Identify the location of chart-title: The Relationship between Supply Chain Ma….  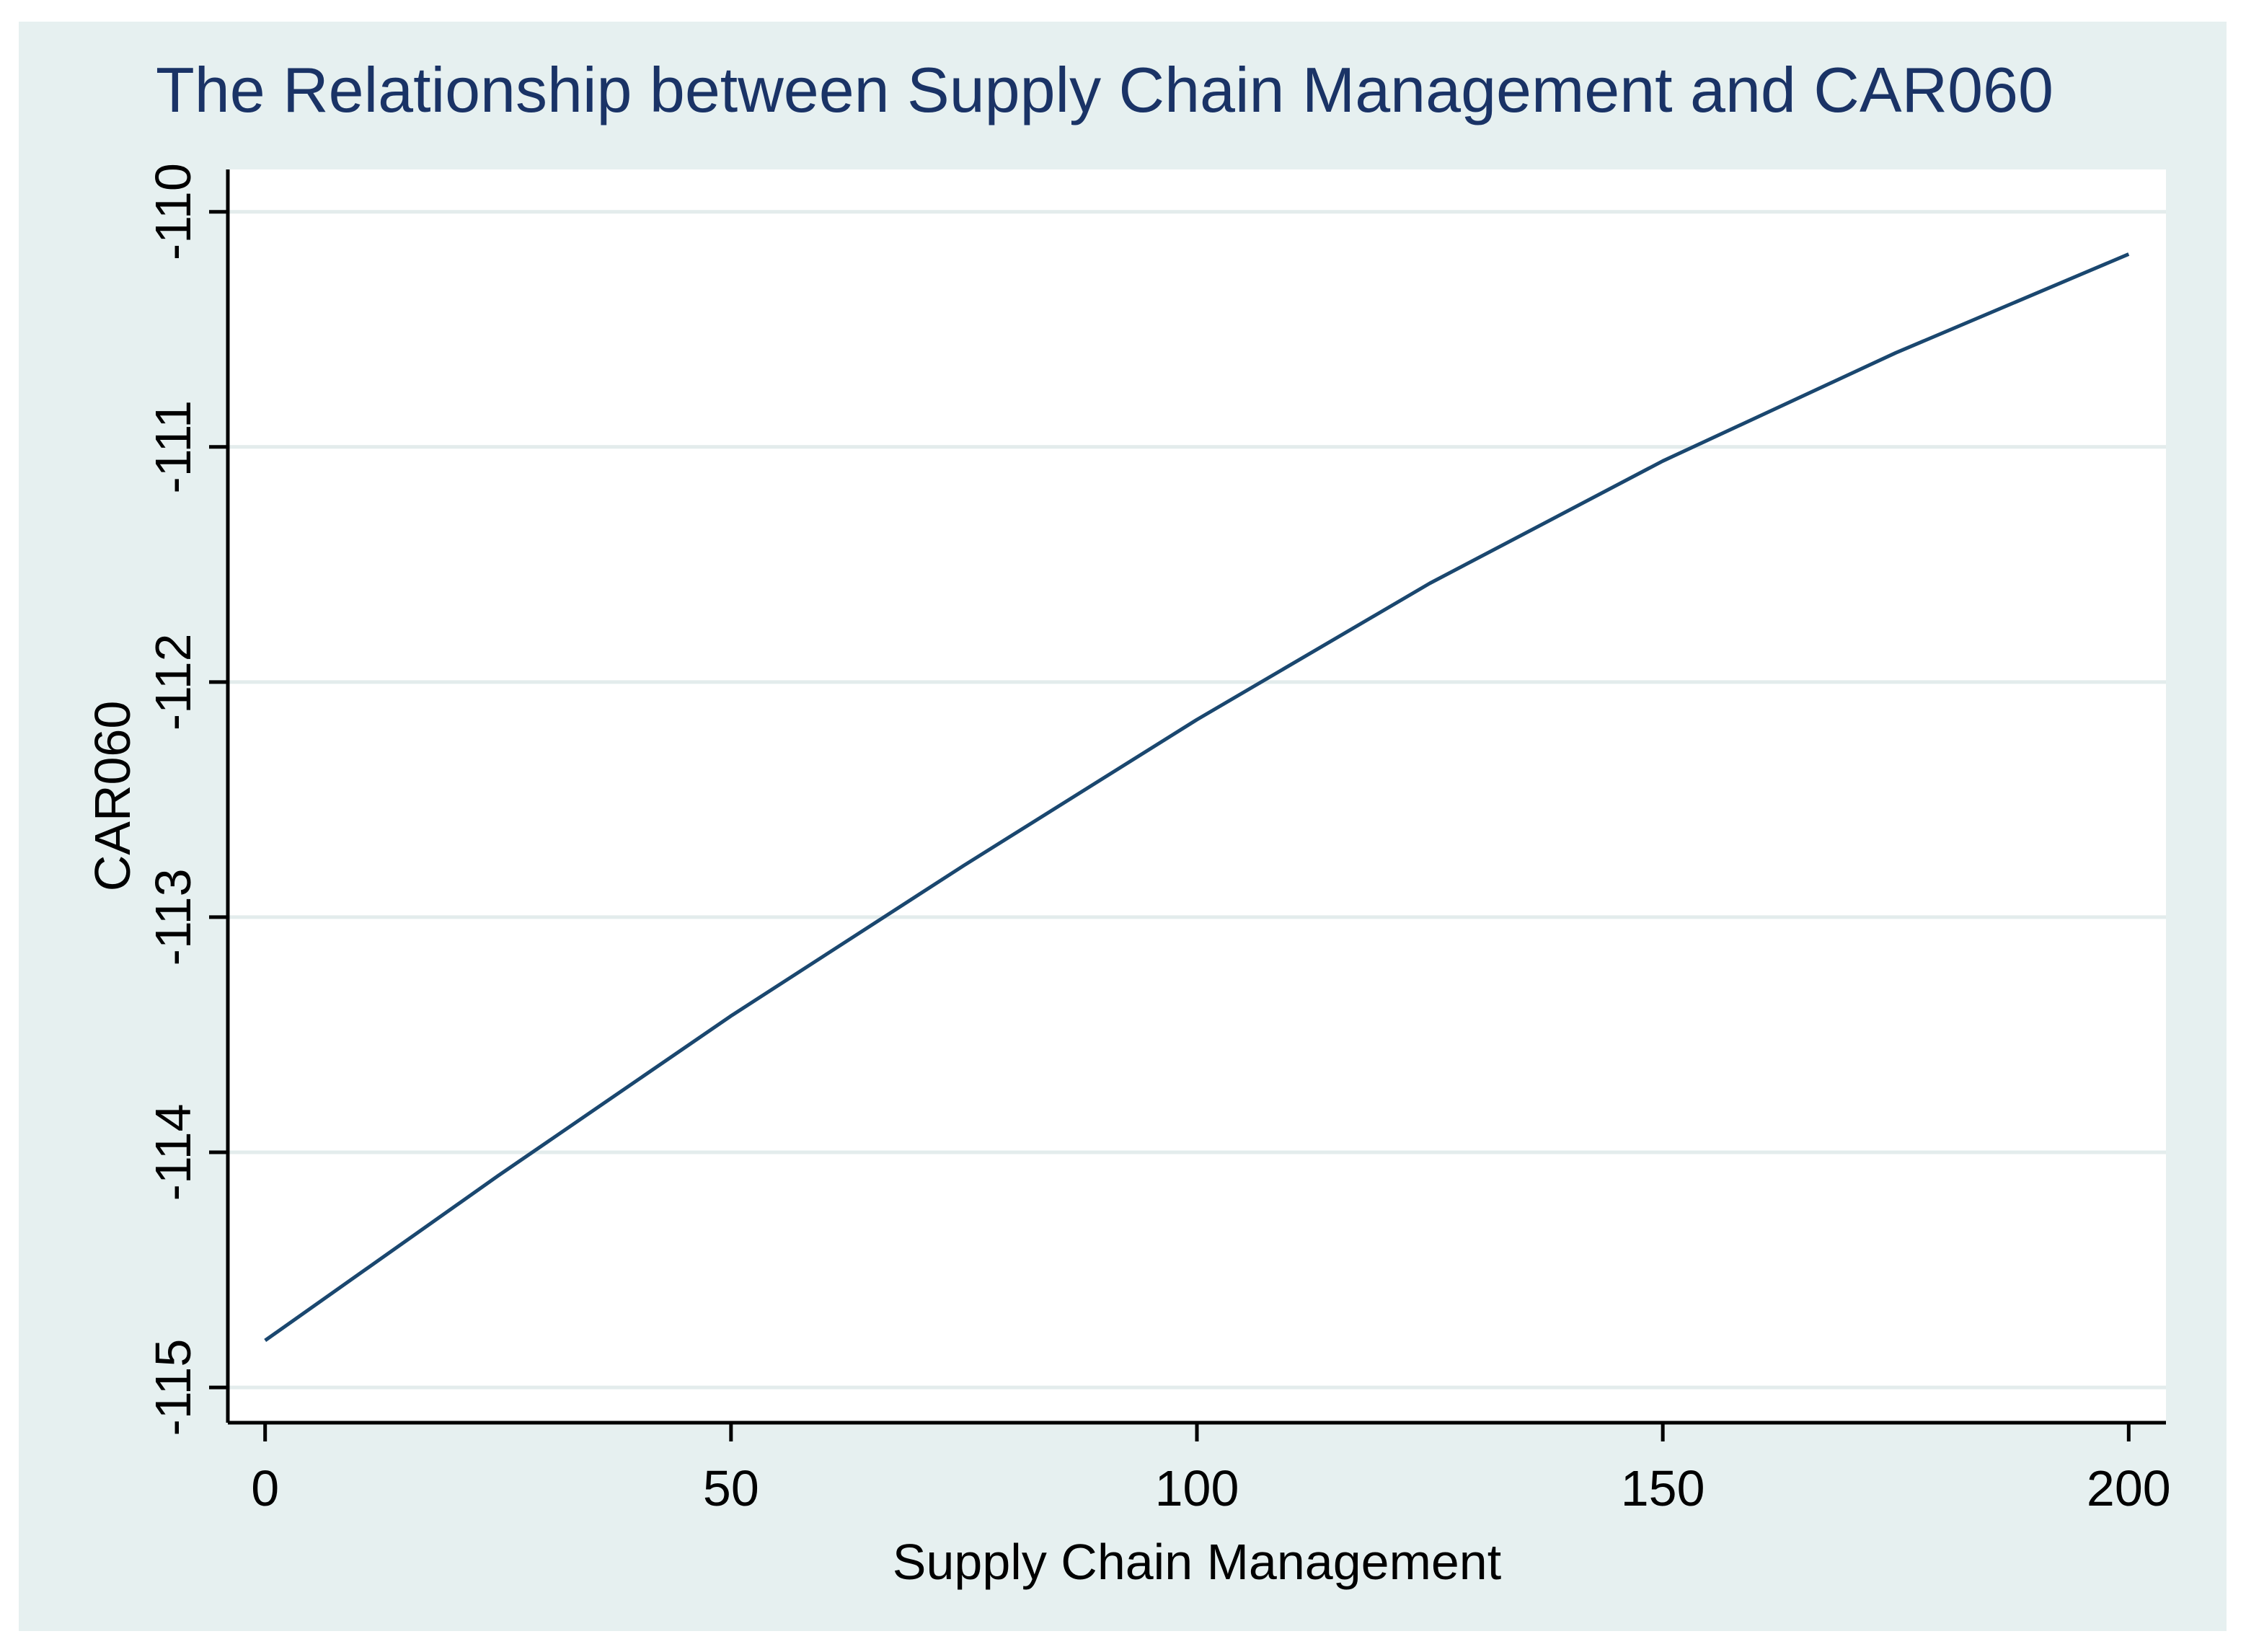
(1104, 89).